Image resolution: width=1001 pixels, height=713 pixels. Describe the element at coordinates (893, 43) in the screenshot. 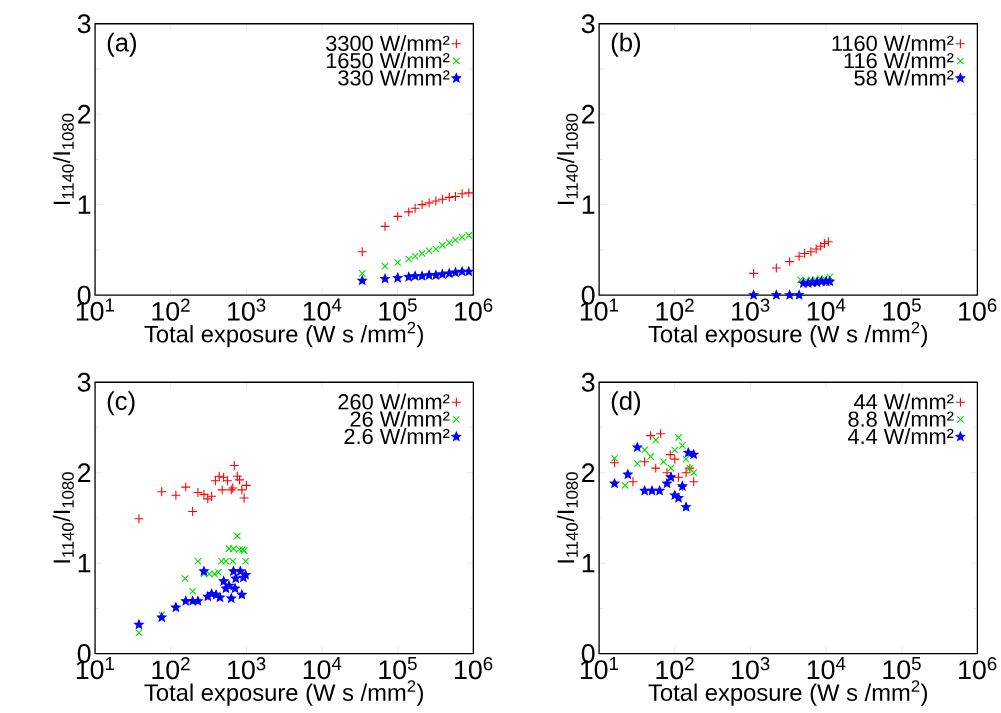

I see `legend-label: 1160 W/mm²` at that location.